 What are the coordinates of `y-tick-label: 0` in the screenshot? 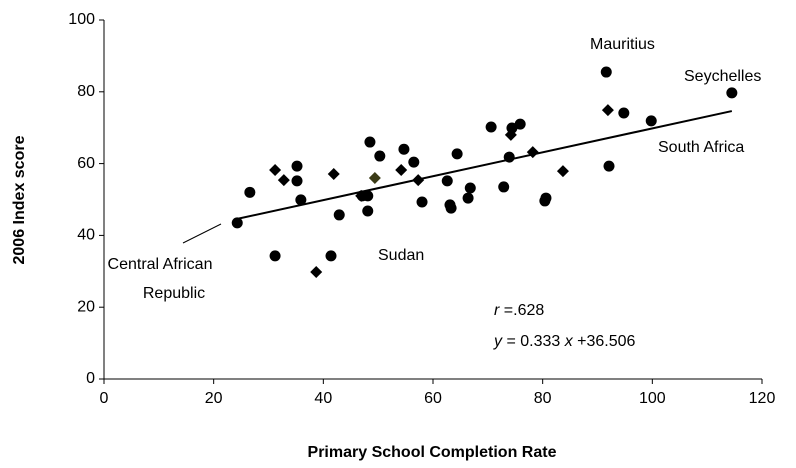 It's located at (90, 378).